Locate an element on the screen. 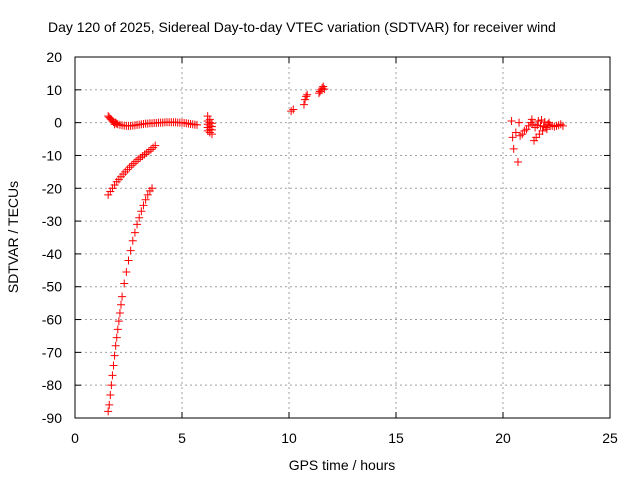 The width and height of the screenshot is (640, 480). x-tick-label: 0 is located at coordinates (75, 438).